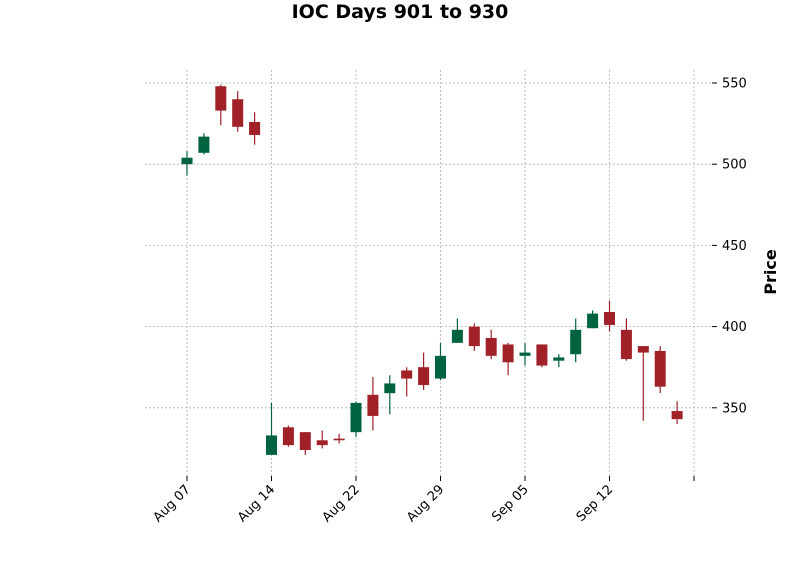 This screenshot has height=575, width=800. What do you see at coordinates (341, 503) in the screenshot?
I see `x-tick-label: Aug 22` at bounding box center [341, 503].